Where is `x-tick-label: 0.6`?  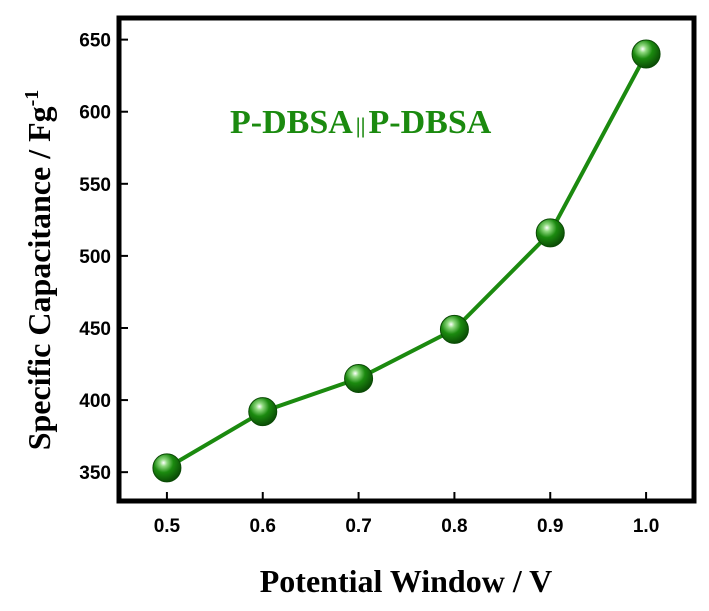 x-tick-label: 0.6 is located at coordinates (263, 526).